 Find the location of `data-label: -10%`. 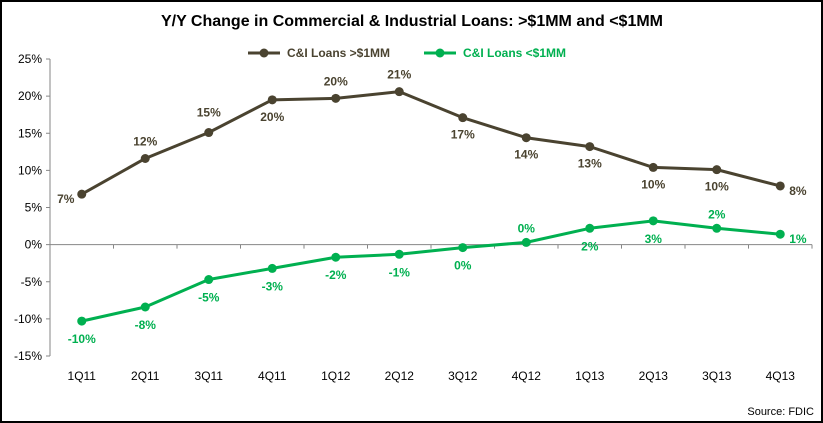

data-label: -10% is located at coordinates (82, 339).